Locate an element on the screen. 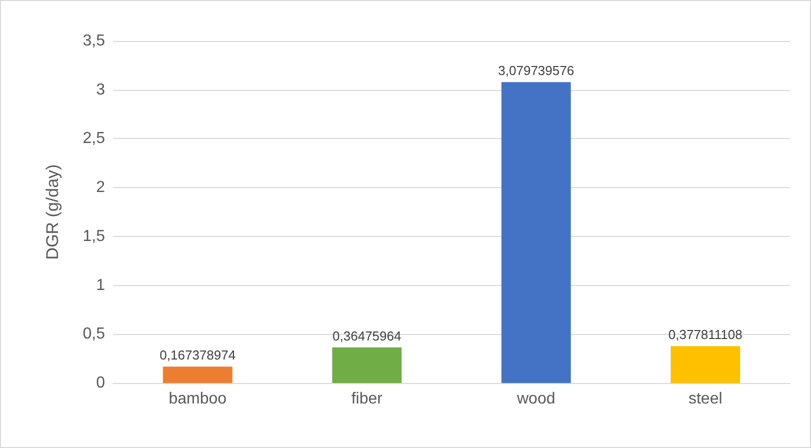 The image size is (811, 448). y-tick-label: 2 is located at coordinates (101, 187).